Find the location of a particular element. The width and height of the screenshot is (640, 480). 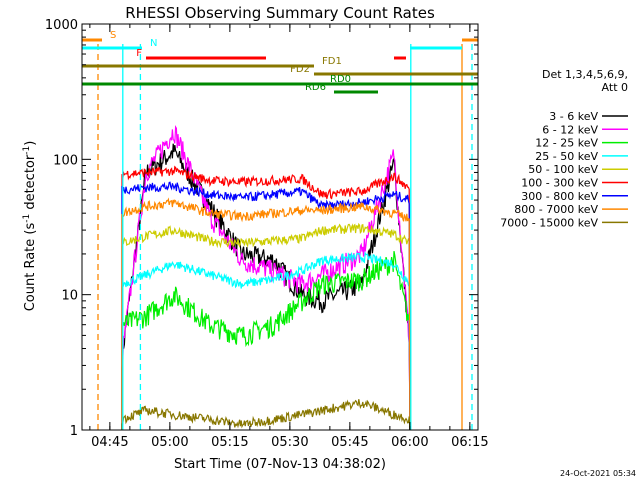

flag-label: FD1 is located at coordinates (332, 61).